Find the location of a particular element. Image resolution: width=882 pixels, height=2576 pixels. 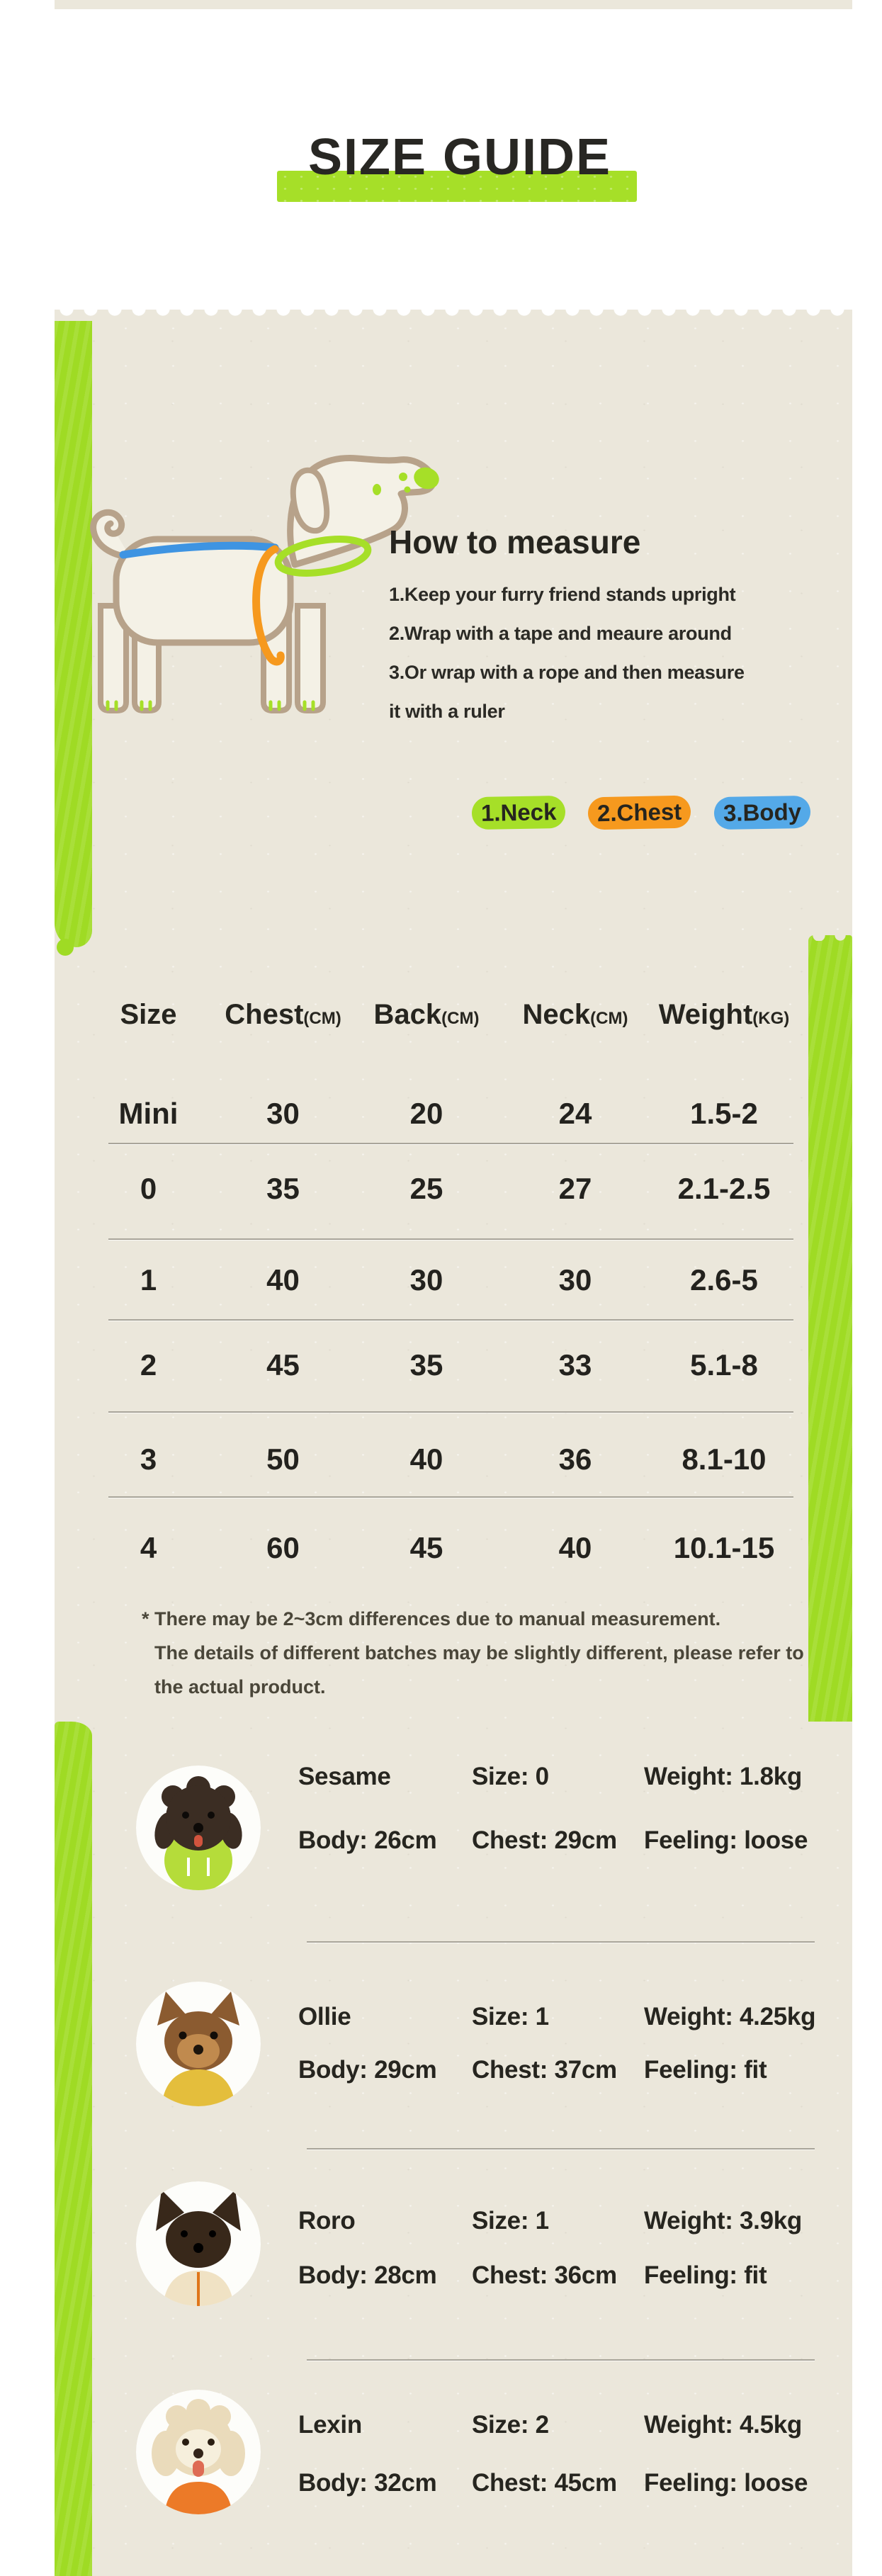

table-cell: 50 is located at coordinates (283, 1459).